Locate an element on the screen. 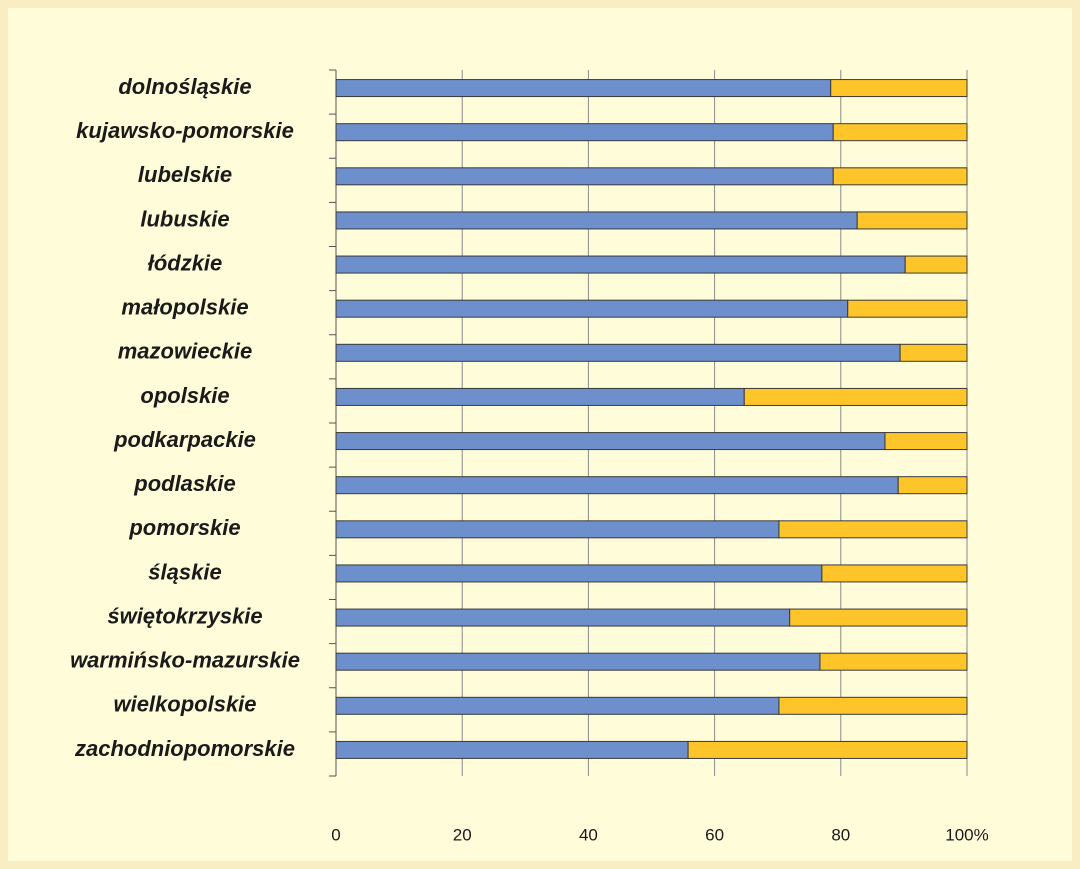 The image size is (1080, 869). y-tick-label: świętokrzyskie is located at coordinates (184, 615).